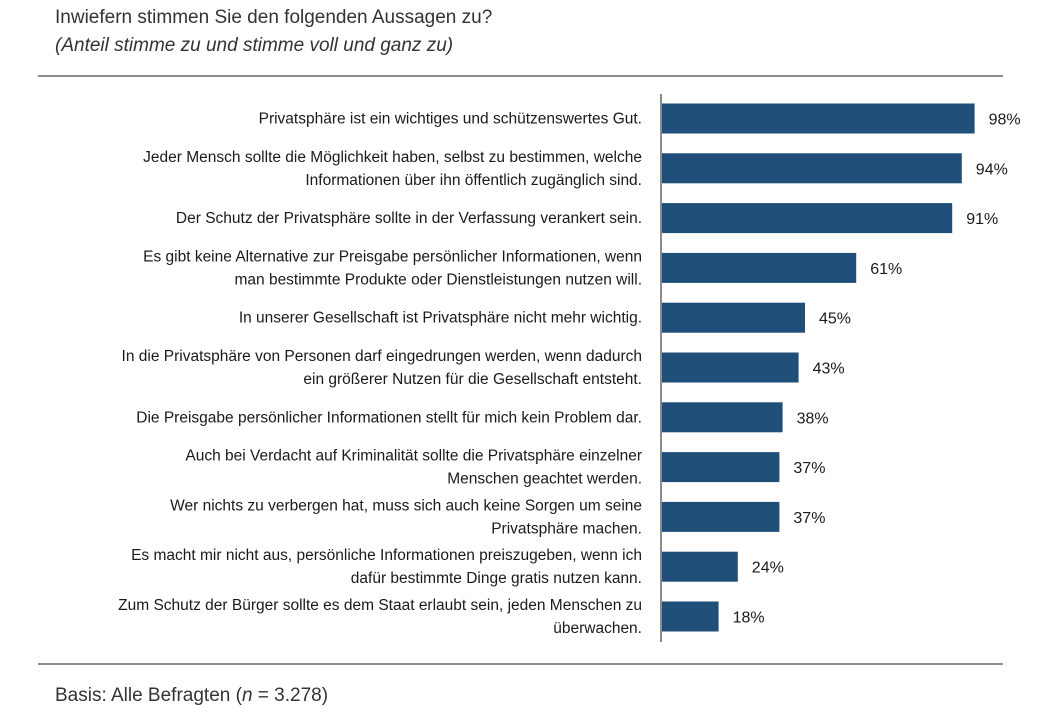 Image resolution: width=1043 pixels, height=721 pixels. What do you see at coordinates (148, 695) in the screenshot?
I see `basis-prefix: Basis: Alle Befragten (` at bounding box center [148, 695].